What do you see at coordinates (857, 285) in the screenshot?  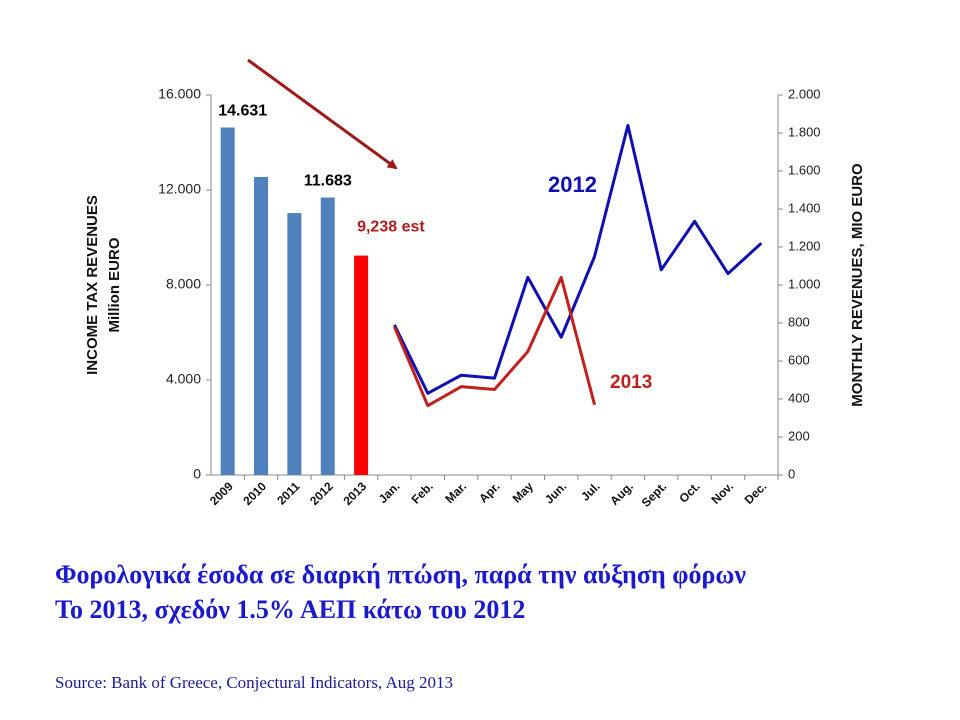 I see `y2-axis-title: MONTHLY REVENUES, MIO EURO` at bounding box center [857, 285].